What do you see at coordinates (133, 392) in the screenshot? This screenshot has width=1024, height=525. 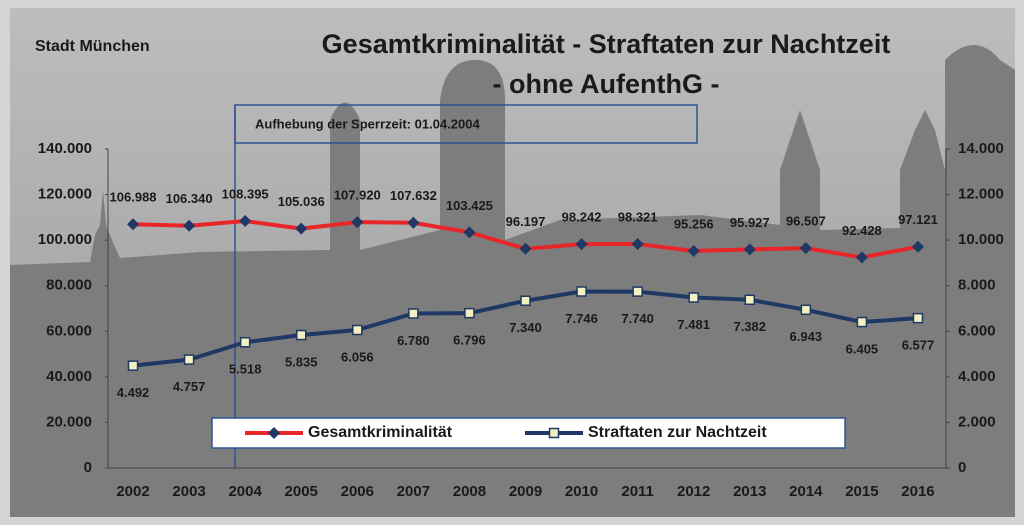 I see `value-label: 4.492` at bounding box center [133, 392].